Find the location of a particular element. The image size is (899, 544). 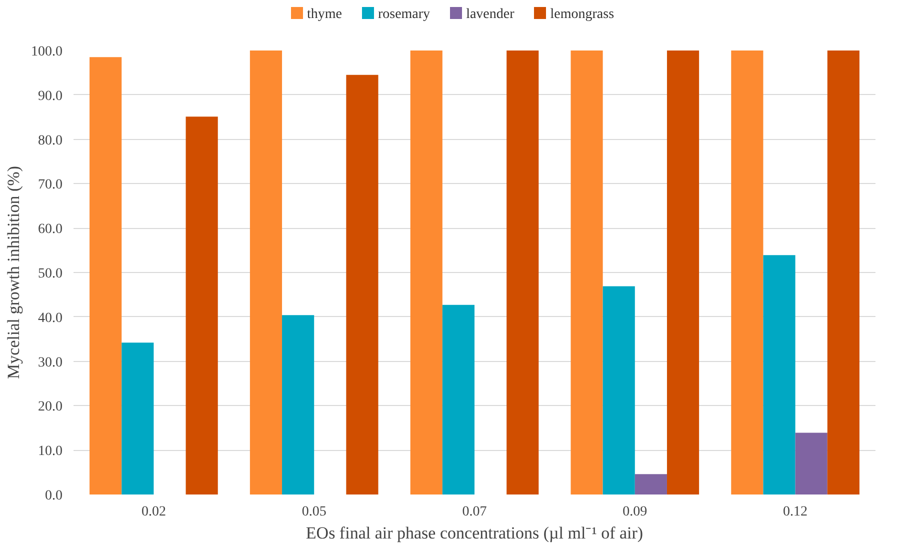

x-tick-label: 0.12 is located at coordinates (795, 512).